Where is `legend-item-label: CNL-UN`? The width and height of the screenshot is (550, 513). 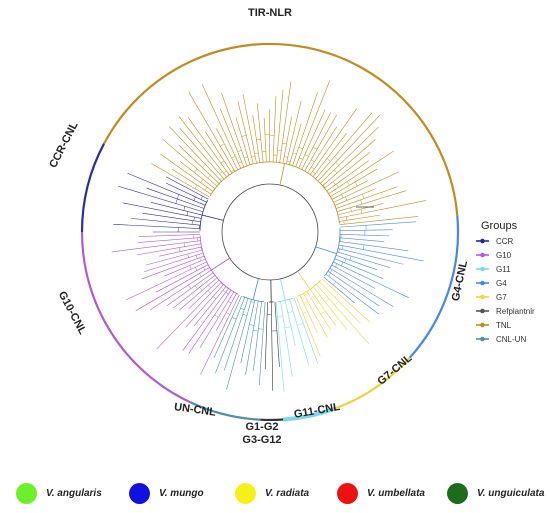
legend-item-label: CNL-UN is located at coordinates (511, 339).